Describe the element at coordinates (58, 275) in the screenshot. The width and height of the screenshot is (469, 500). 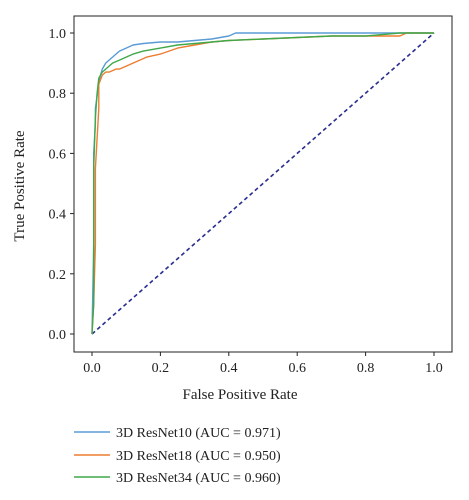
I see `y-tick-label: 0.2` at that location.